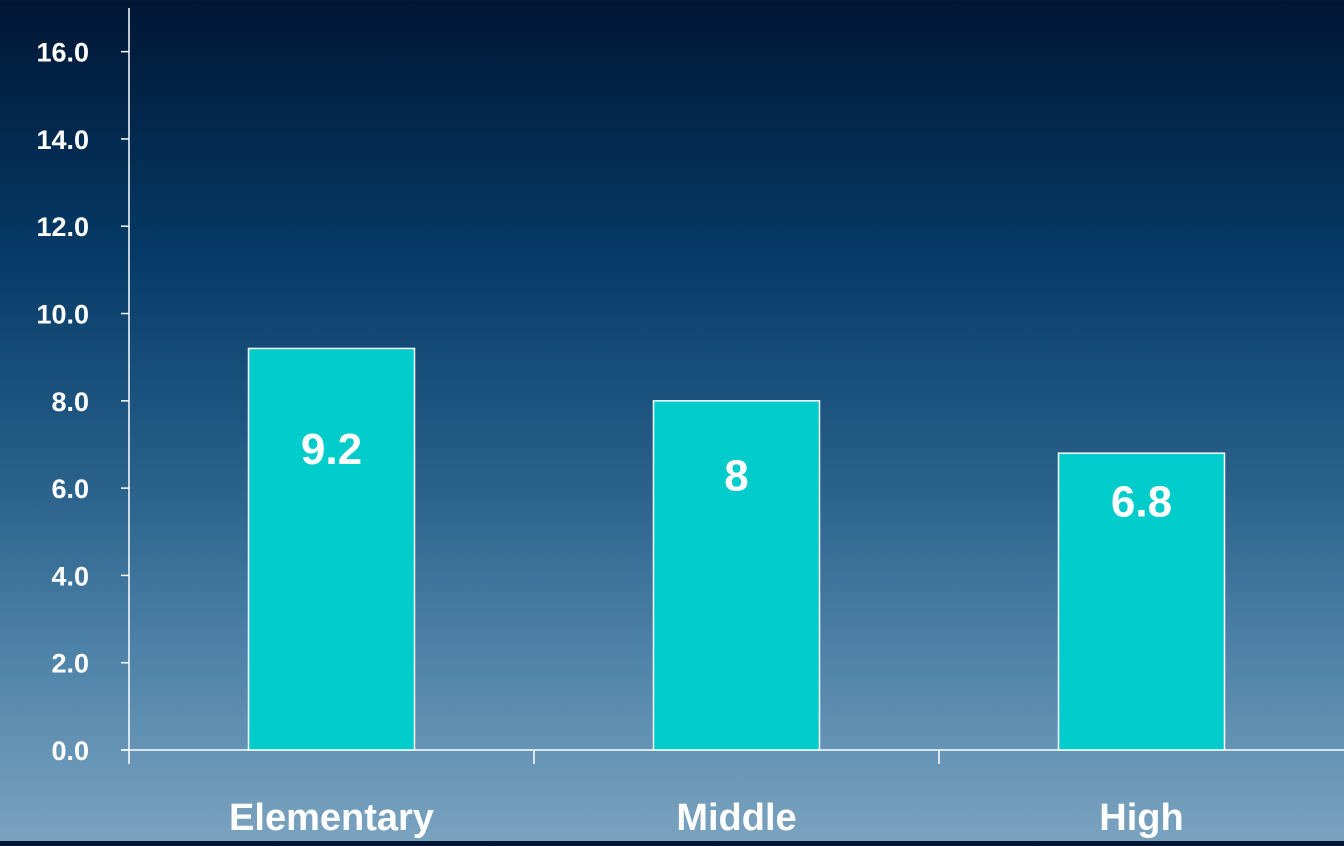 This screenshot has width=1344, height=846. I want to click on bar-value-label: 9.2, so click(331, 449).